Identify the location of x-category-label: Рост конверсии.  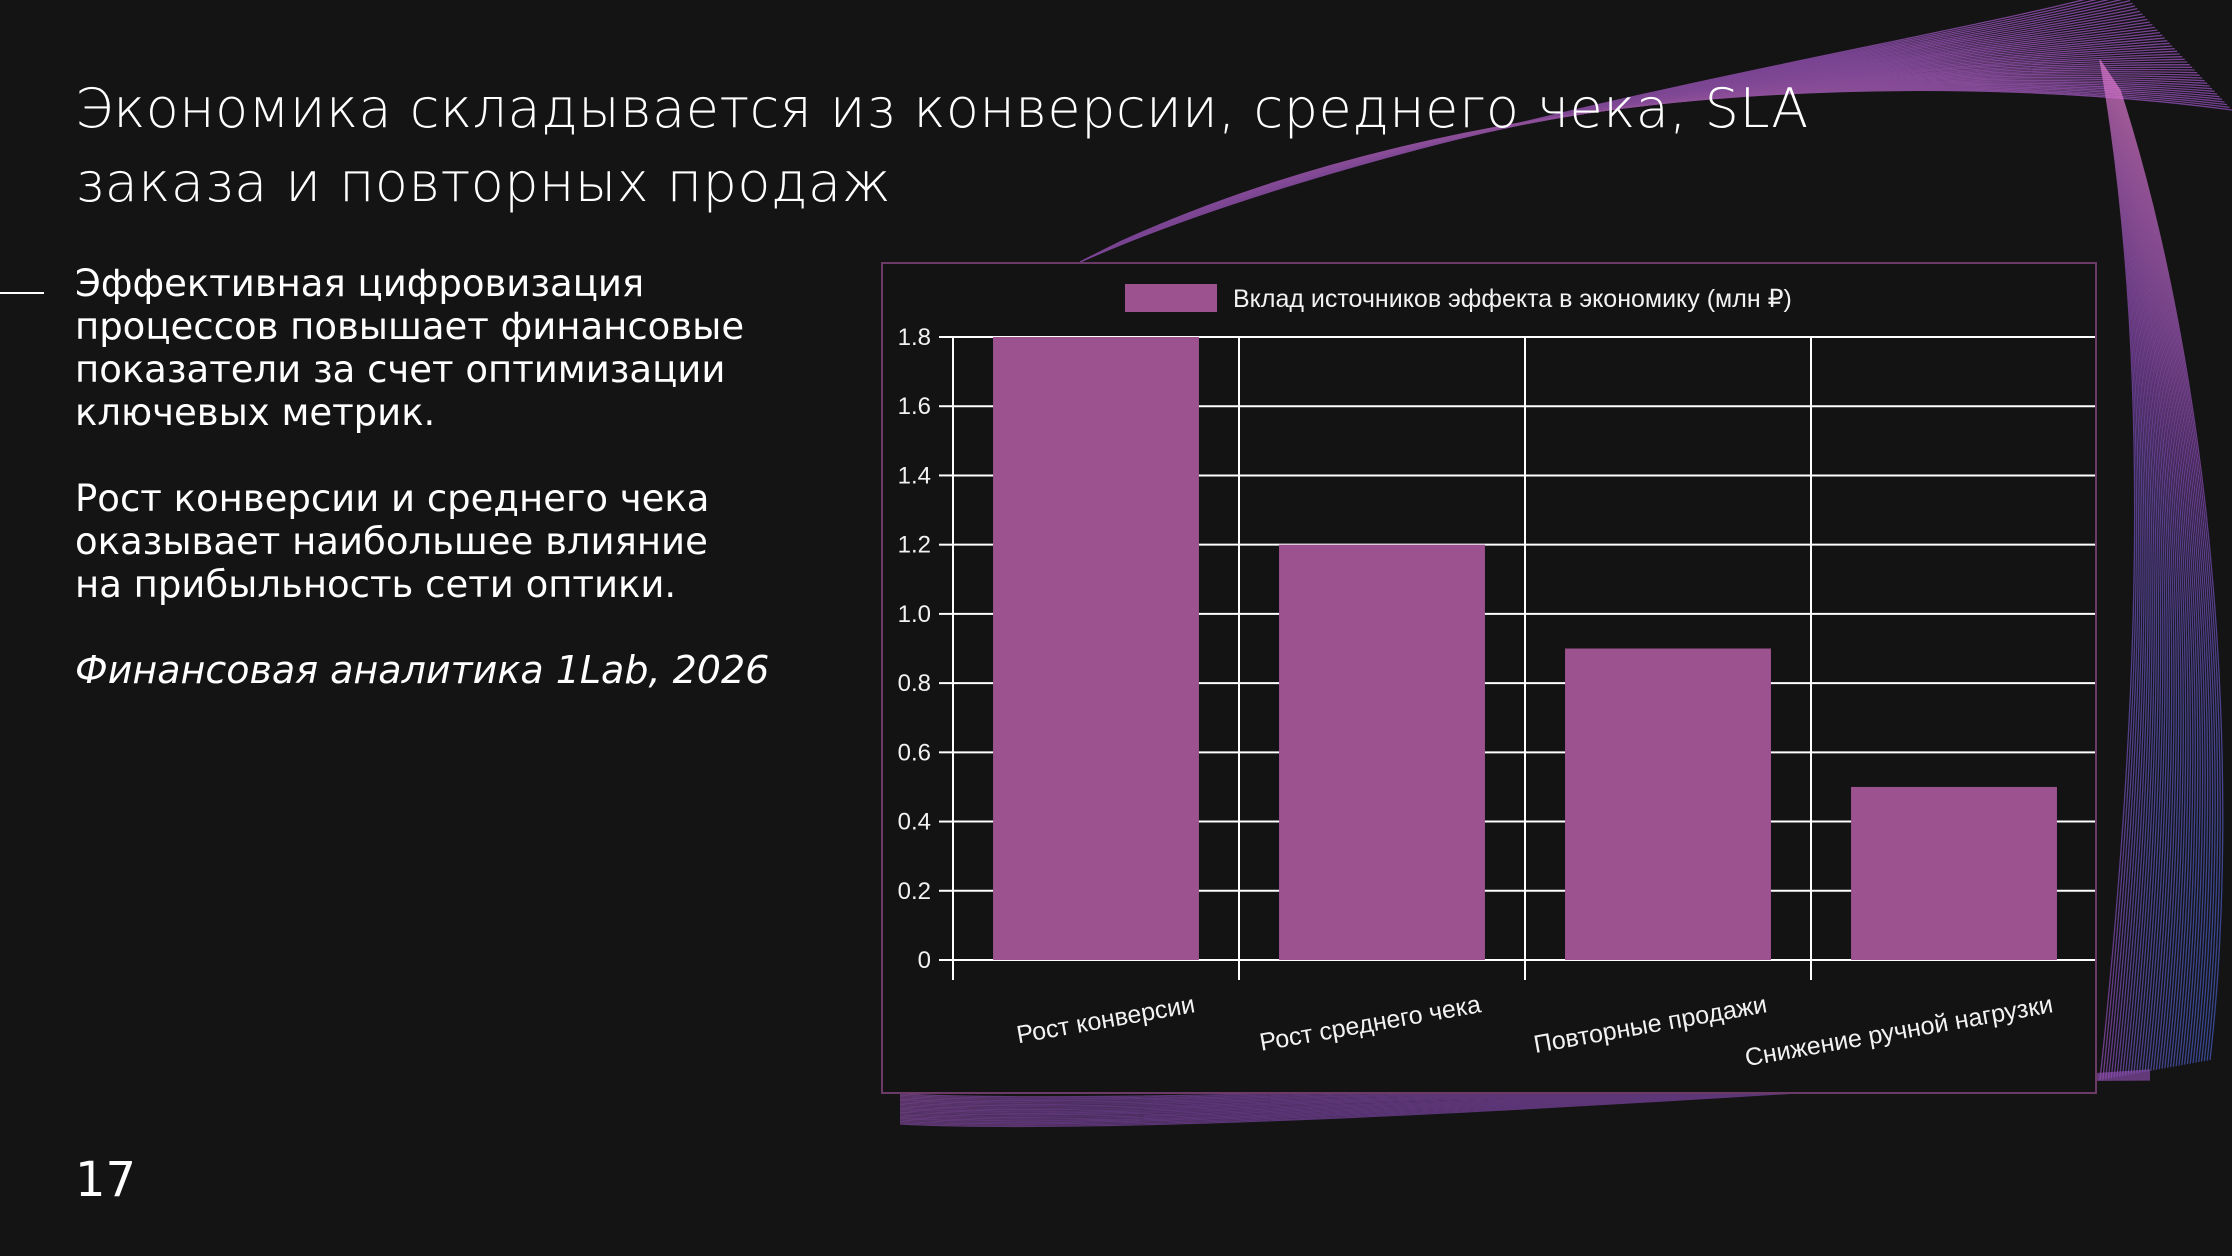
(1105, 1019).